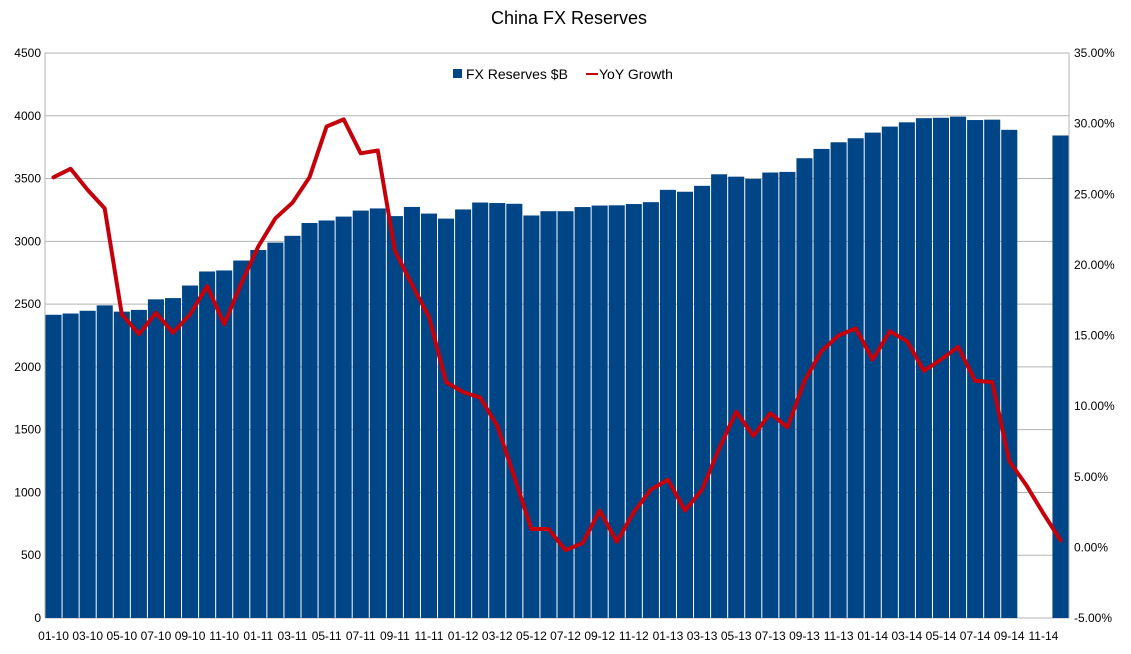 This screenshot has height=654, width=1131. I want to click on x-tick-label: 09-14, so click(1009, 636).